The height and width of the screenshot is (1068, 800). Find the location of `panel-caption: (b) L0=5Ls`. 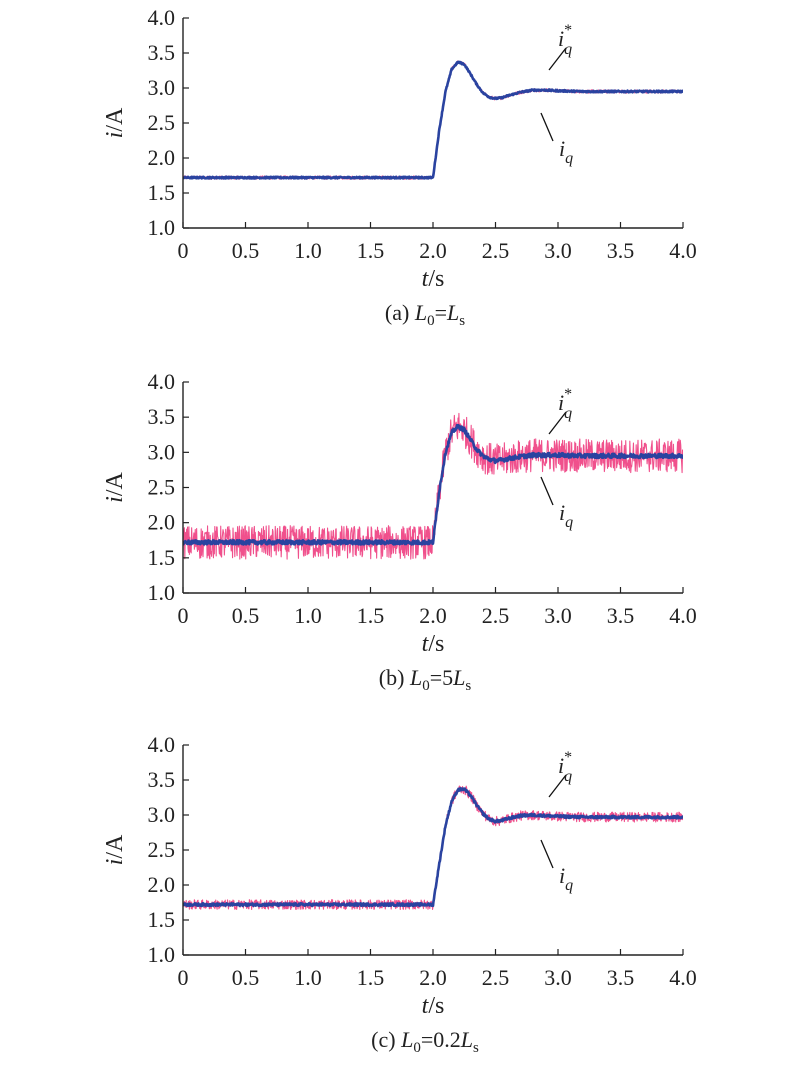

panel-caption: (b) L0=5Ls is located at coordinates (425, 679).